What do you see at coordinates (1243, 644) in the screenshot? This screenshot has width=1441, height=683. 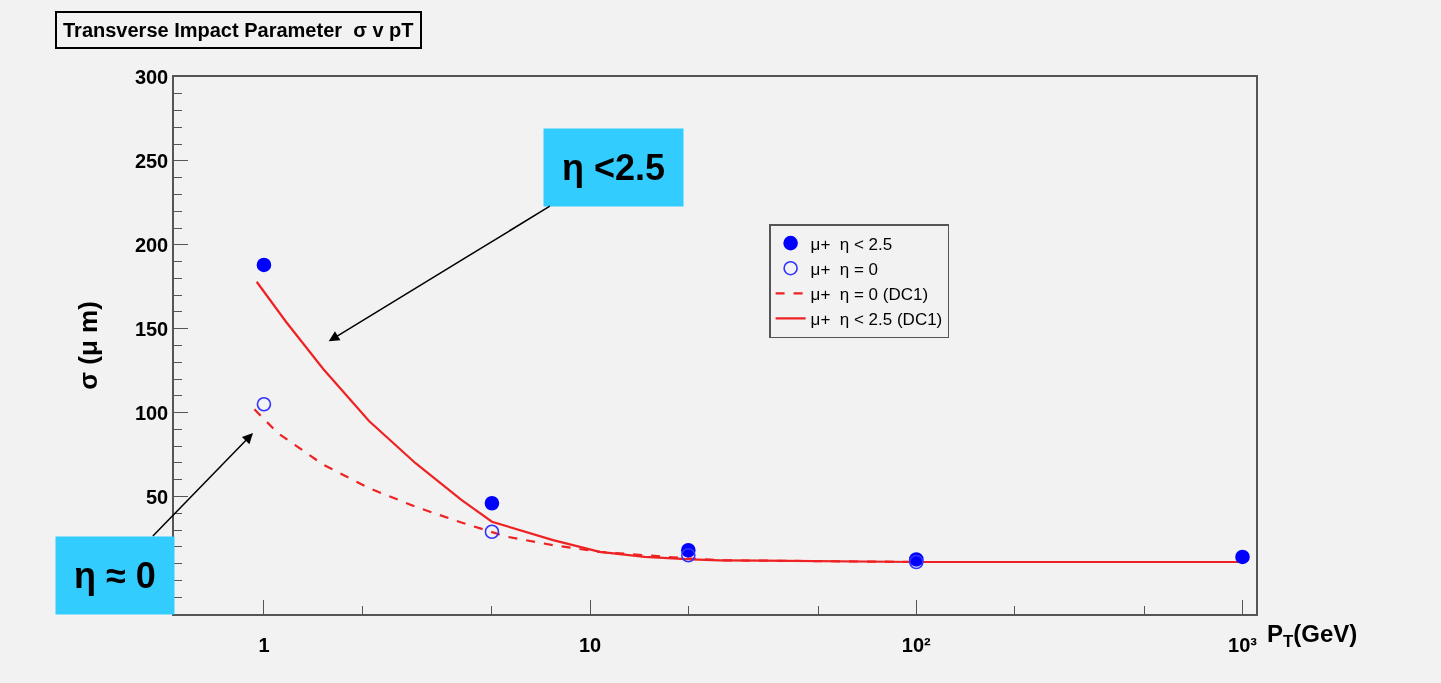 I see `x-tick-label: 10³` at bounding box center [1243, 644].